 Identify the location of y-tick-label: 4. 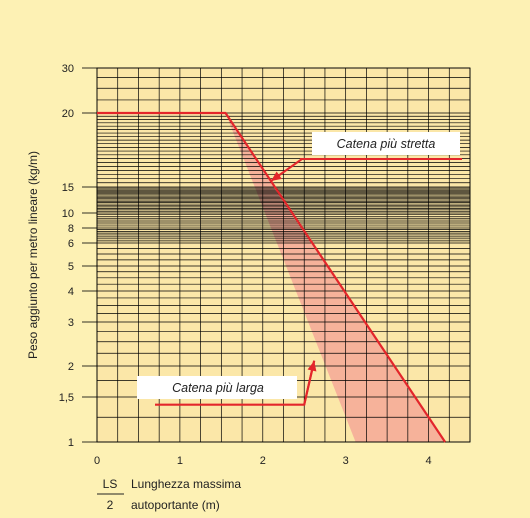
(71, 292).